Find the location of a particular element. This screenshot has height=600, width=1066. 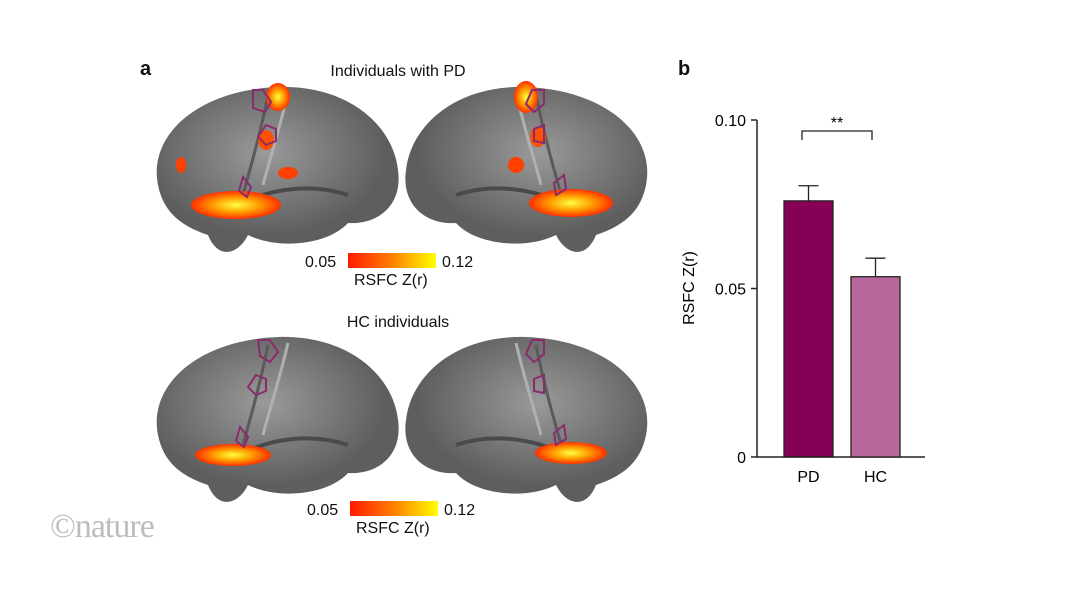

brain-hc-left is located at coordinates (277, 419).